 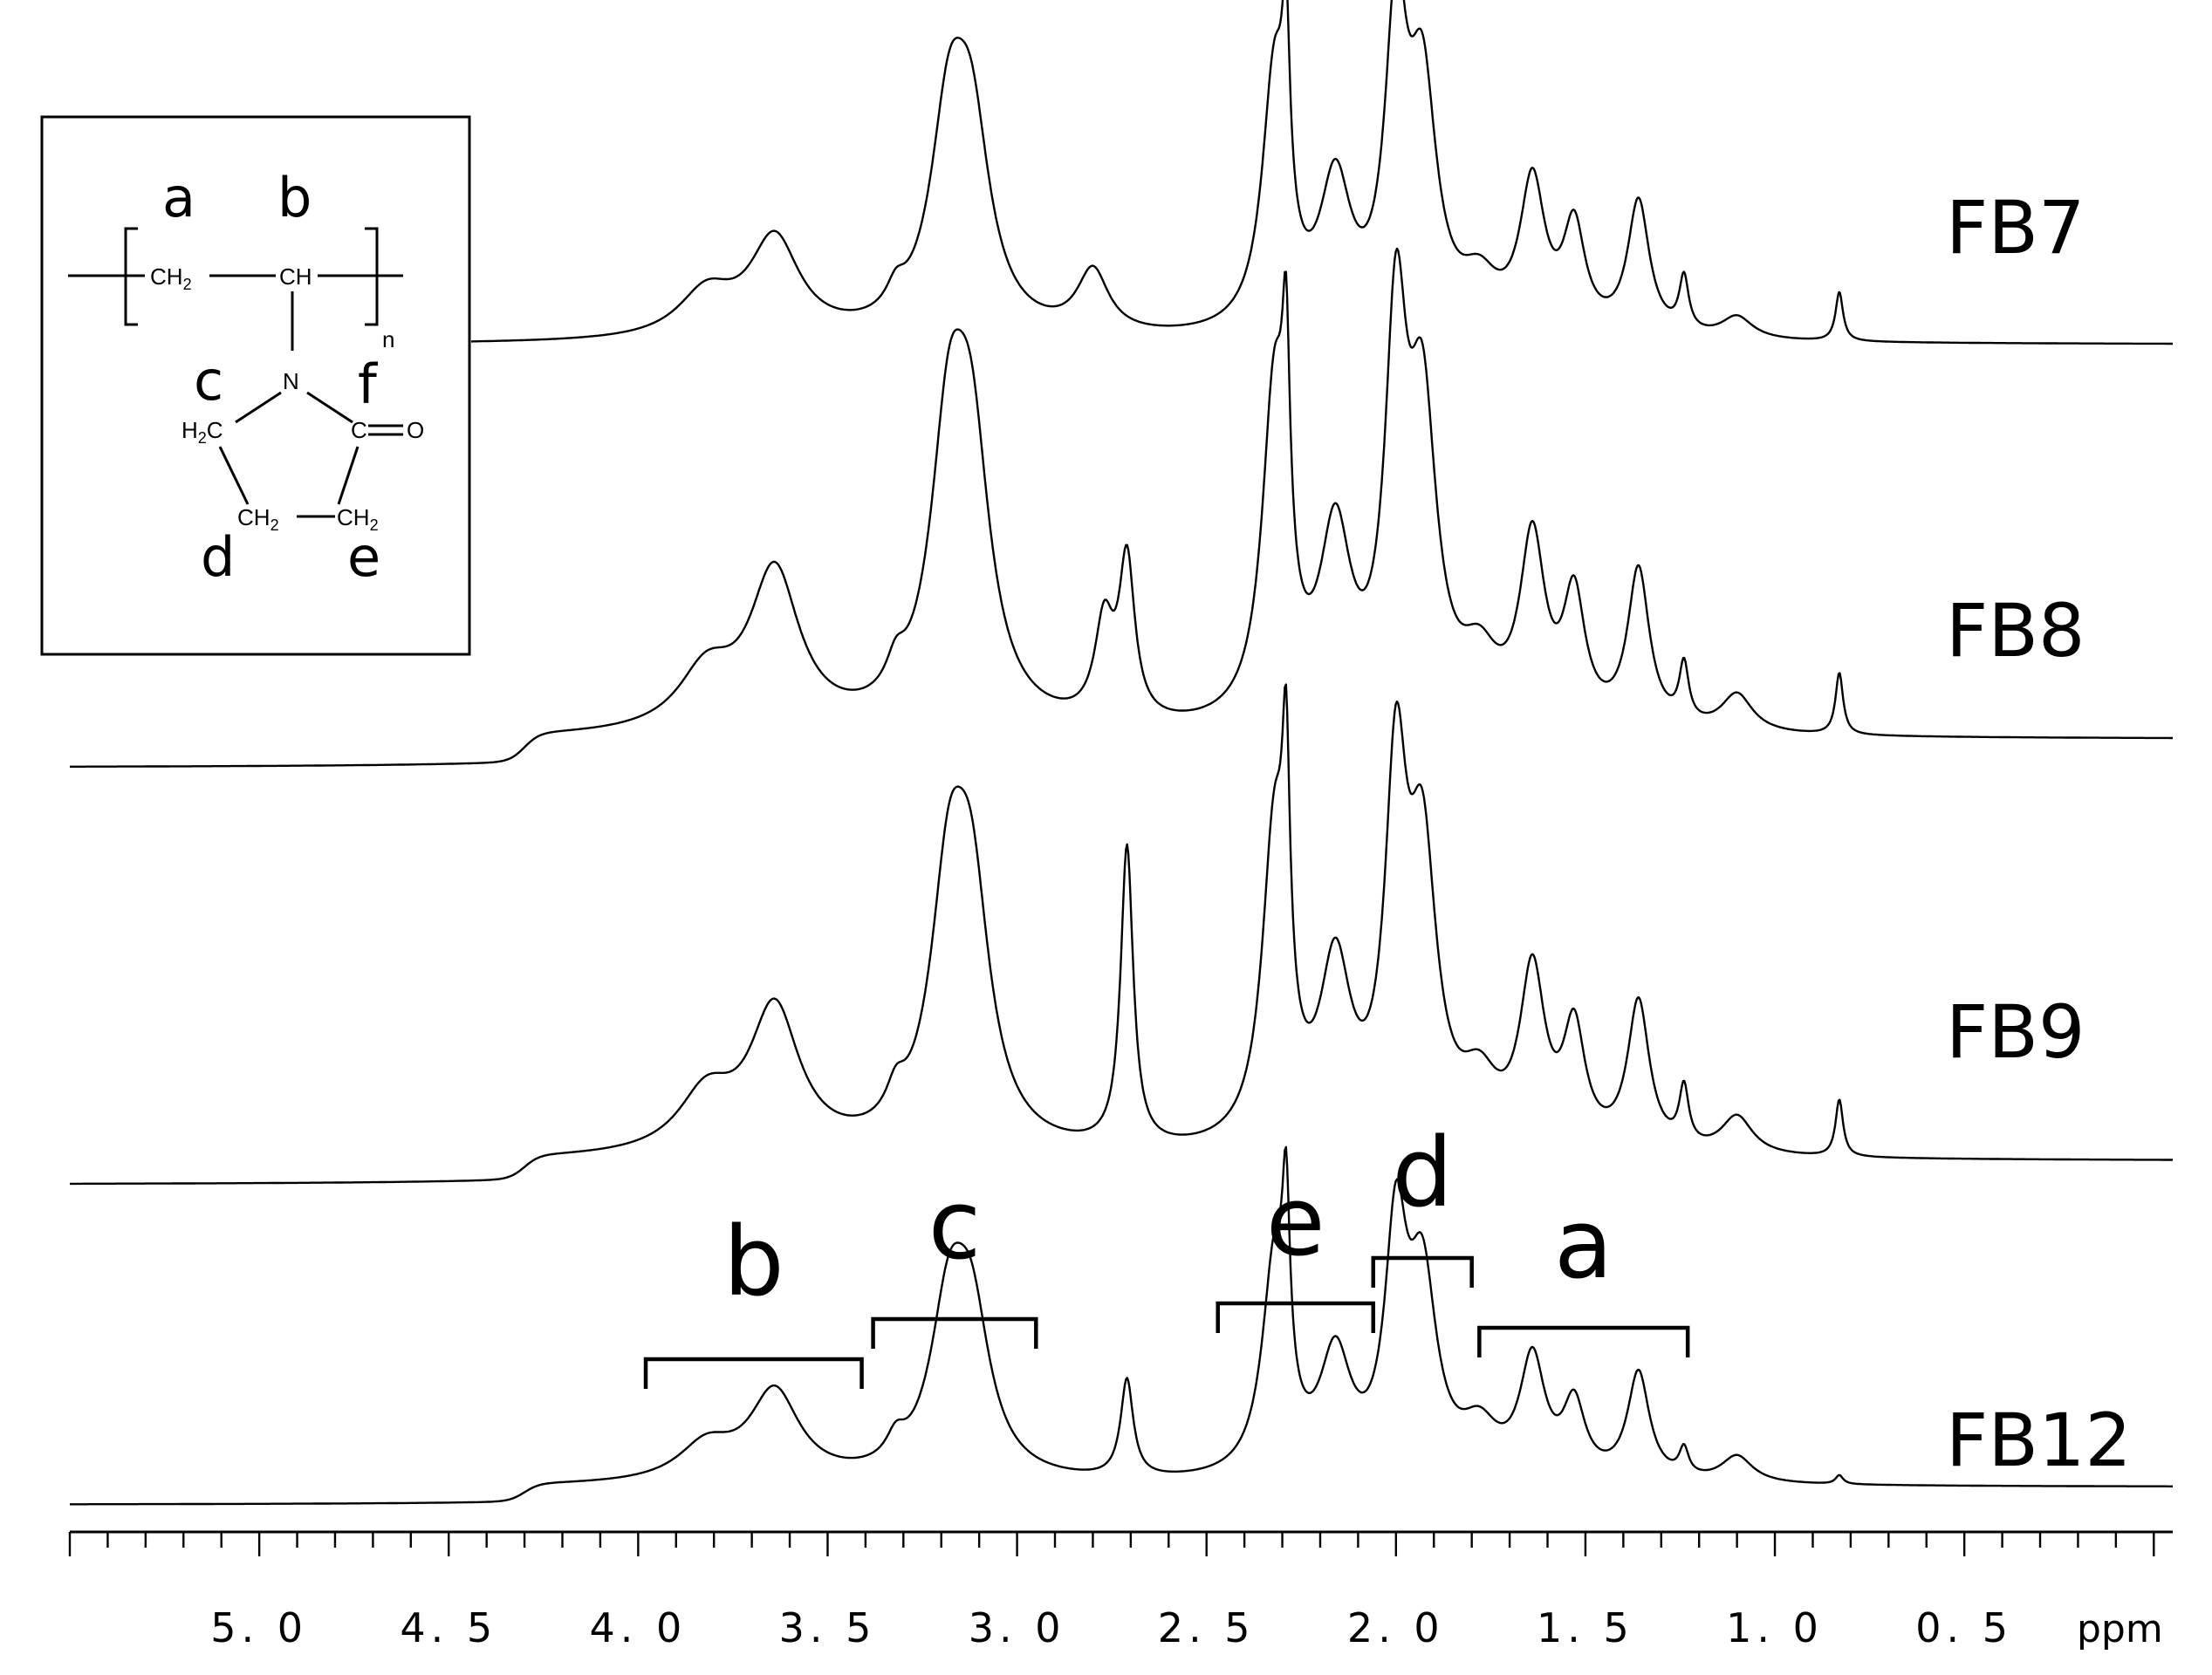 I want to click on atom-ch-backbone: CH, so click(x=295, y=277).